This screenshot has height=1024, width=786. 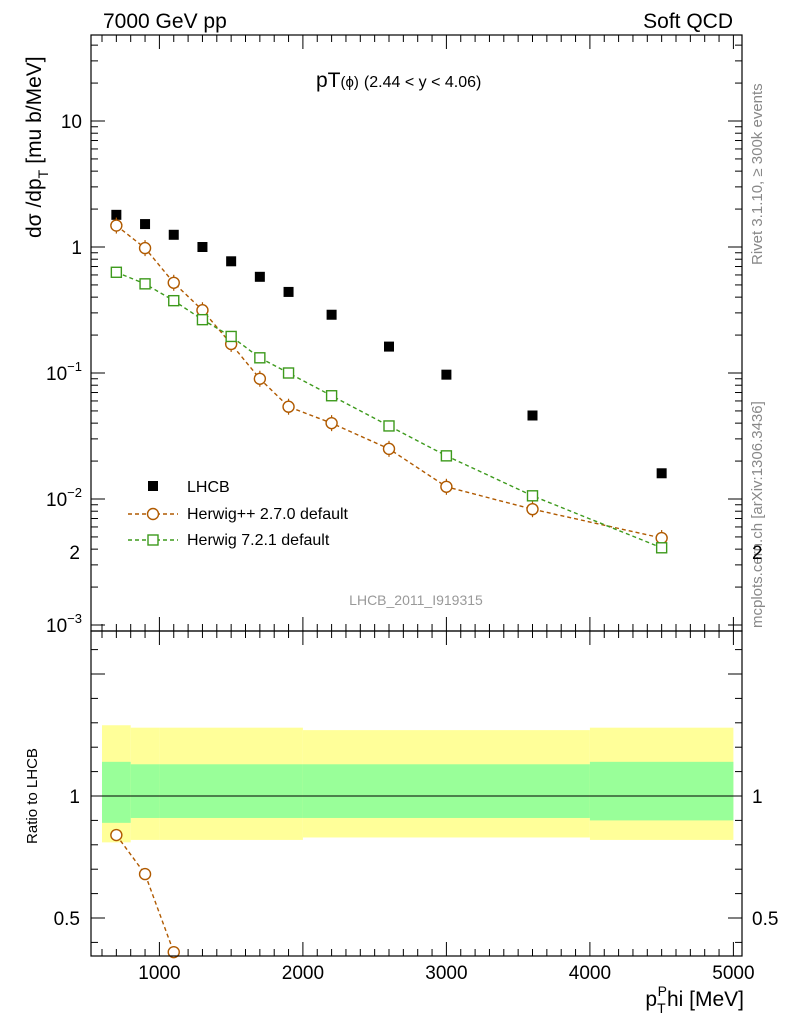 I want to click on ratio-series, so click(x=145, y=893).